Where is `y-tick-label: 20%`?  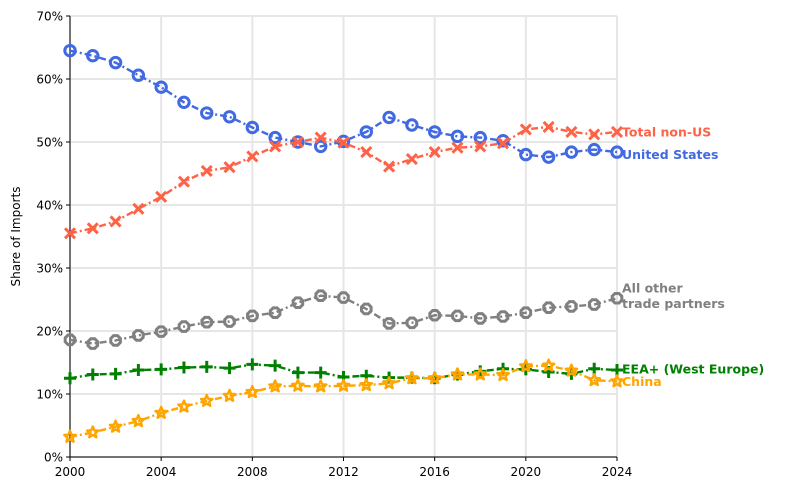
y-tick-label: 20% is located at coordinates (49, 332).